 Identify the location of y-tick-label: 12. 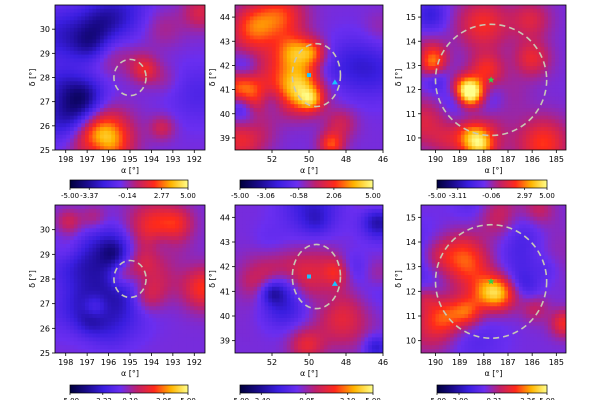
(411, 90).